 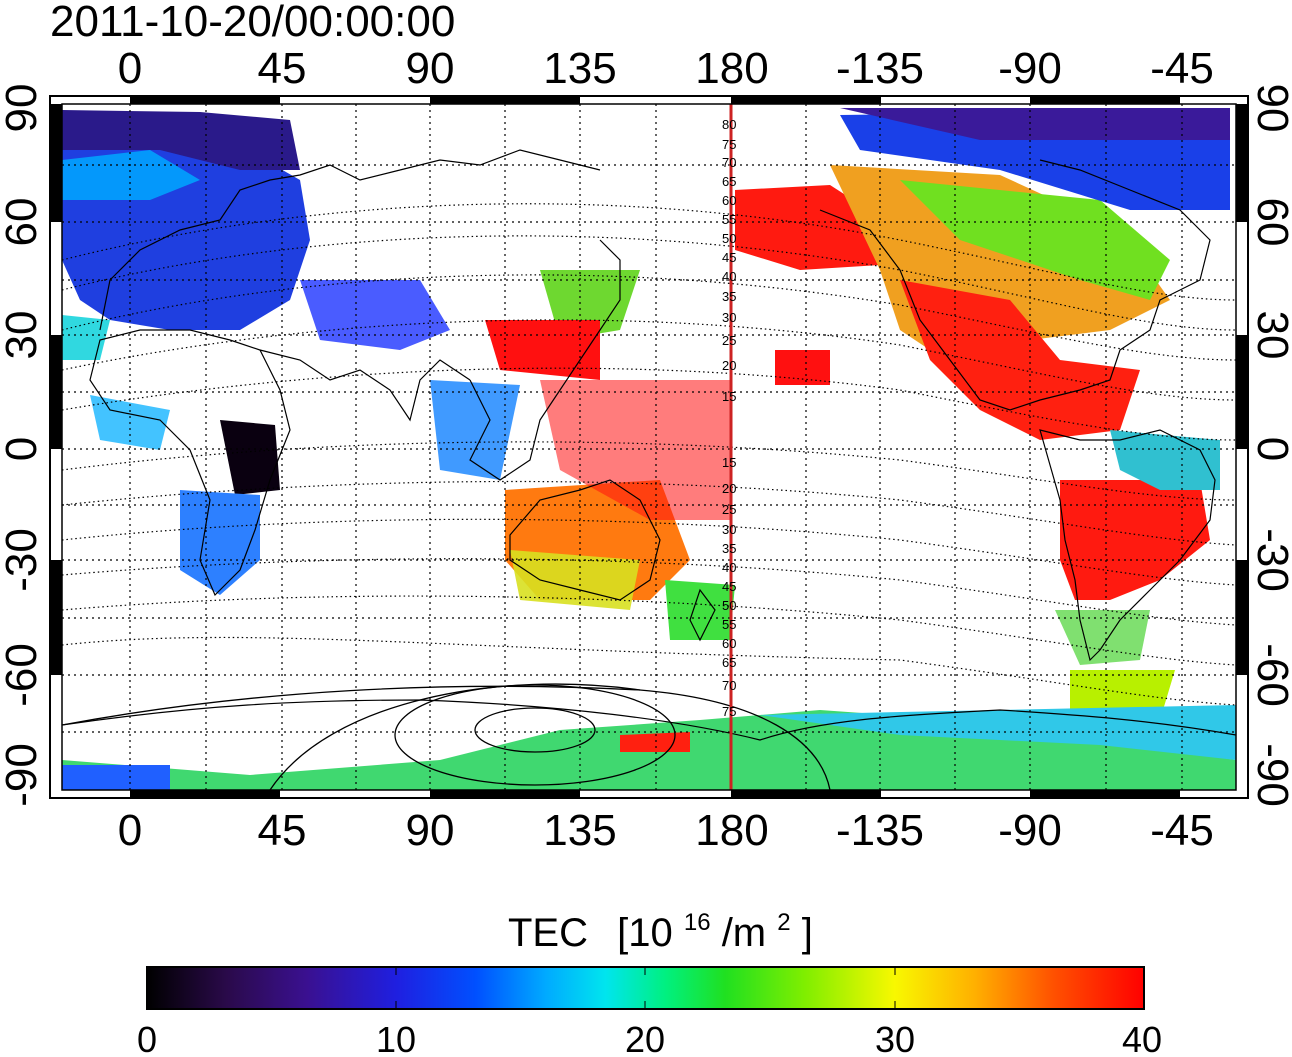 I want to click on bottom-lon-label: 90, so click(x=430, y=830).